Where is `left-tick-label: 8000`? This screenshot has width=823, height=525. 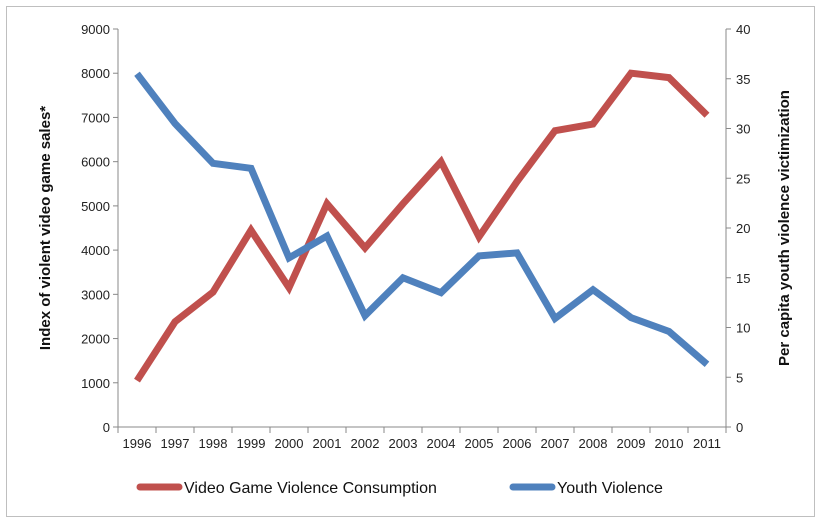
left-tick-label: 8000 is located at coordinates (95, 73).